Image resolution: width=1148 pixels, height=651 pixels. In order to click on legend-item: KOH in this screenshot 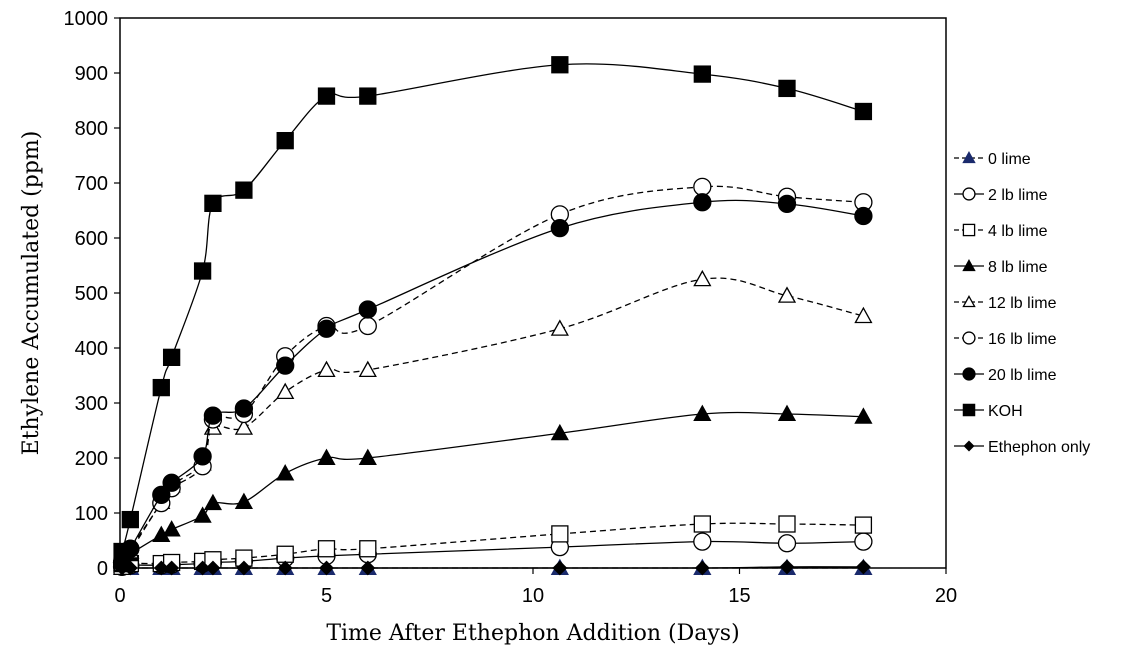, I will do `click(988, 411)`.